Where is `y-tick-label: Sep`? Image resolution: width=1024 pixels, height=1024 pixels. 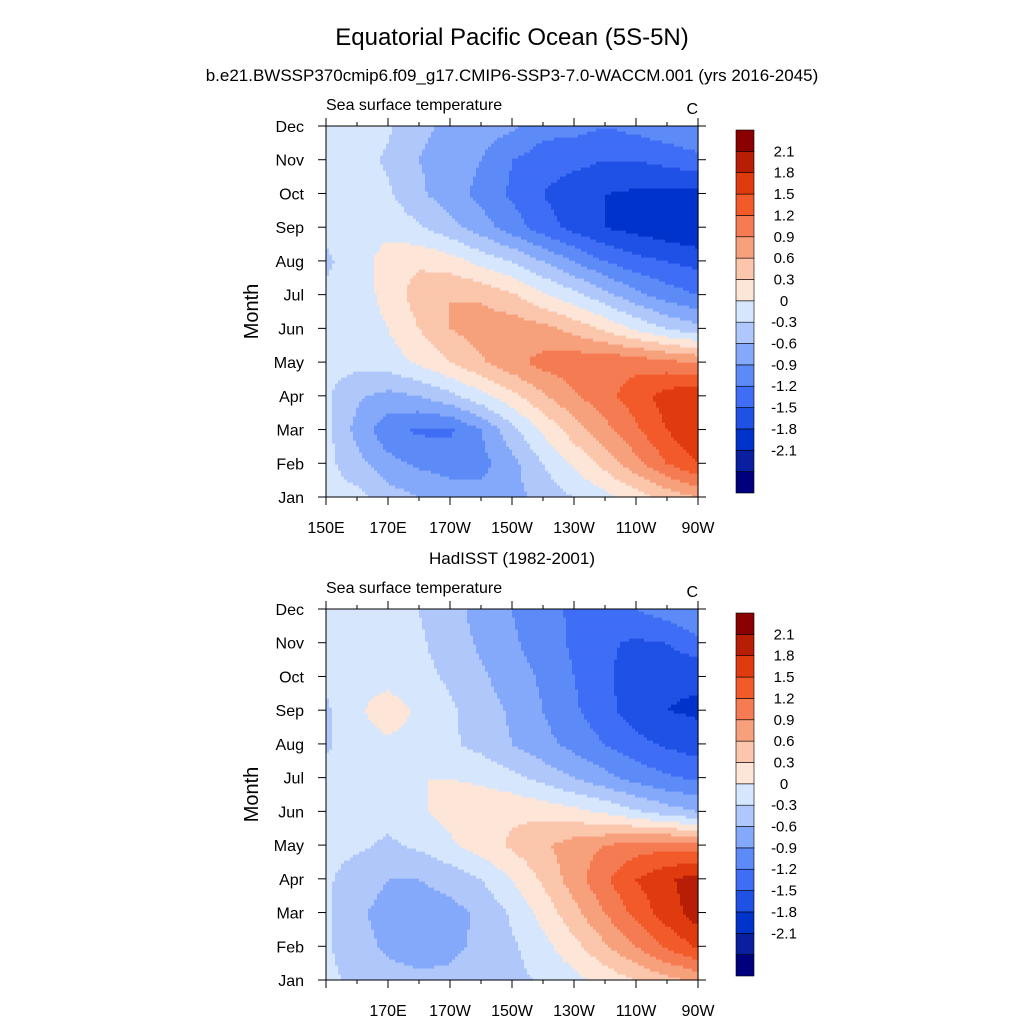
y-tick-label: Sep is located at coordinates (290, 228).